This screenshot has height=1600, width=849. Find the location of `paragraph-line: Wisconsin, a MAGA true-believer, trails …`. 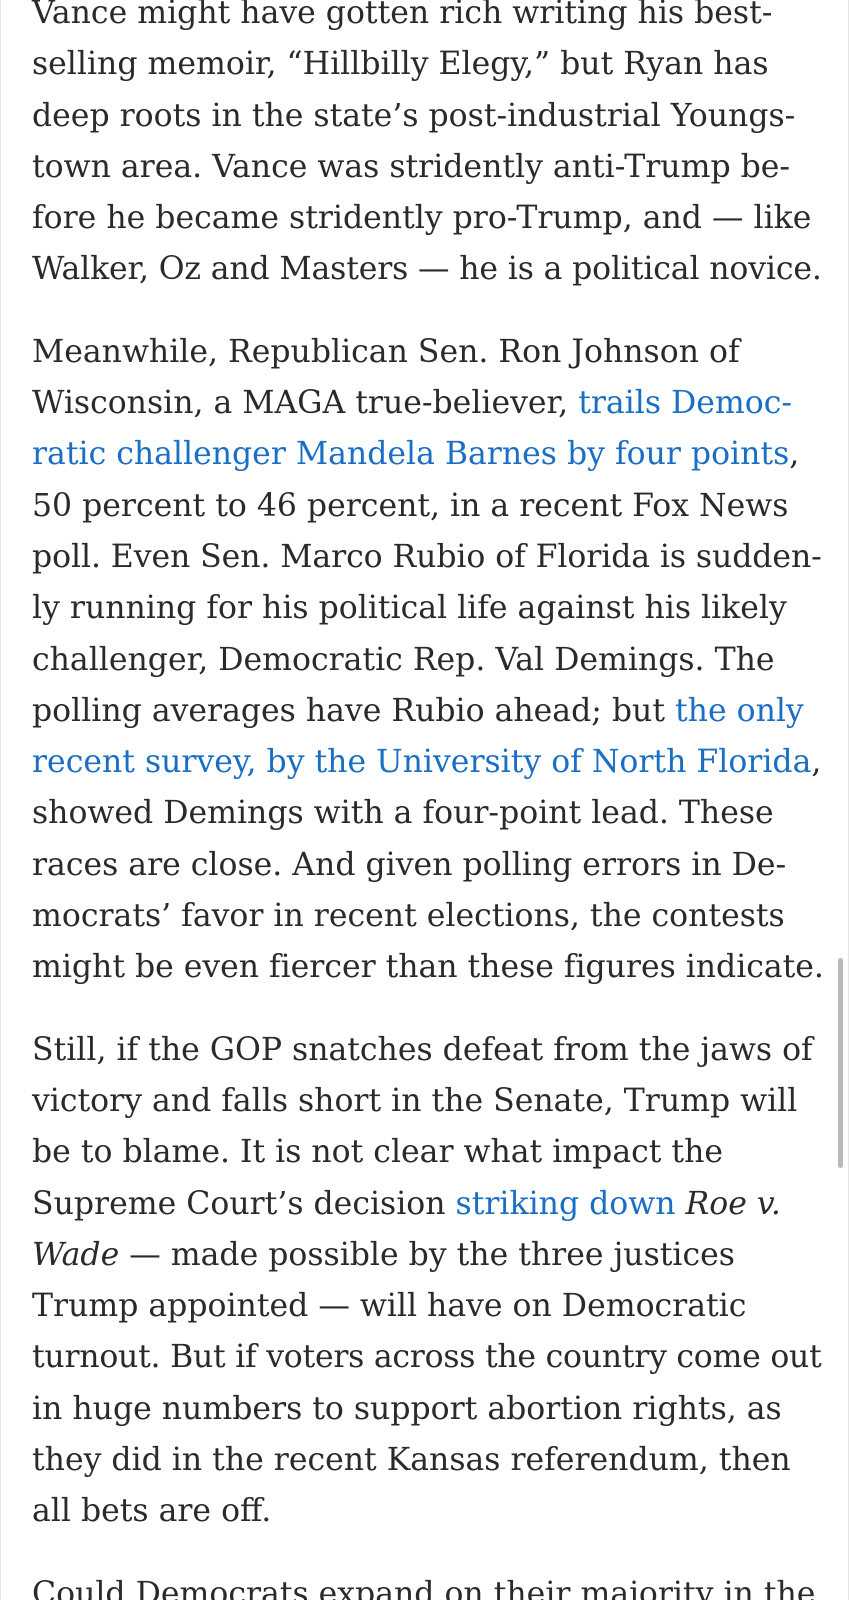

paragraph-line: Wisconsin, a MAGA true-believer, trails … is located at coordinates (427, 403).